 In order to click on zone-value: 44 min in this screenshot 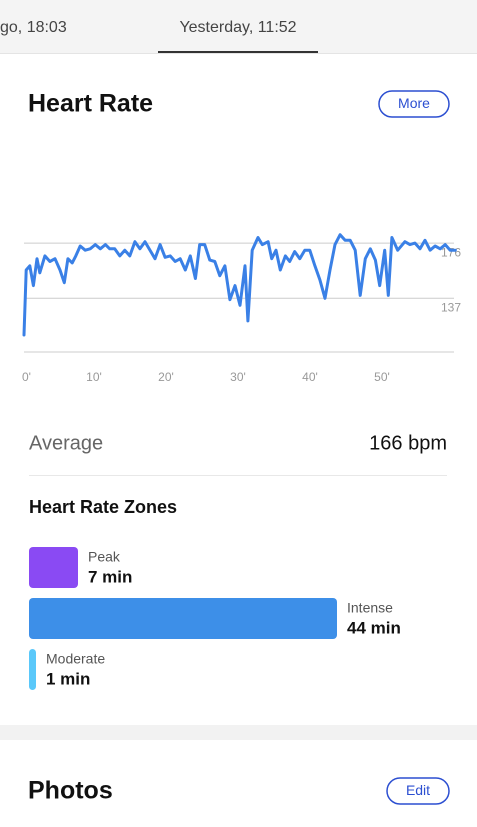, I will do `click(374, 627)`.